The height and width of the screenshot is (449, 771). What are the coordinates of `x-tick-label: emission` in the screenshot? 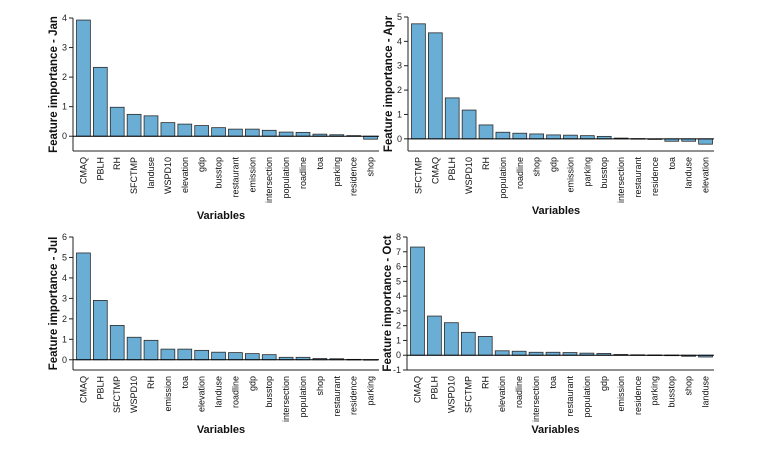 It's located at (252, 175).